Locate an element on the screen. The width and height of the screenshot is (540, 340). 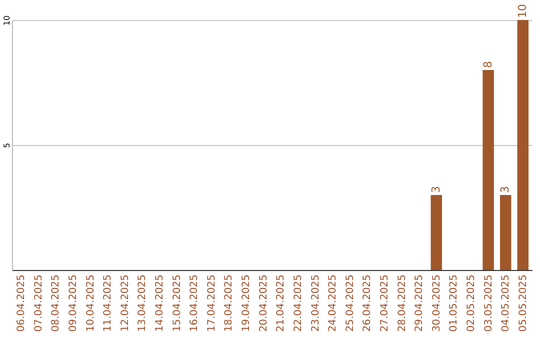
x-tick-label: 26.04.2025 is located at coordinates (368, 303).